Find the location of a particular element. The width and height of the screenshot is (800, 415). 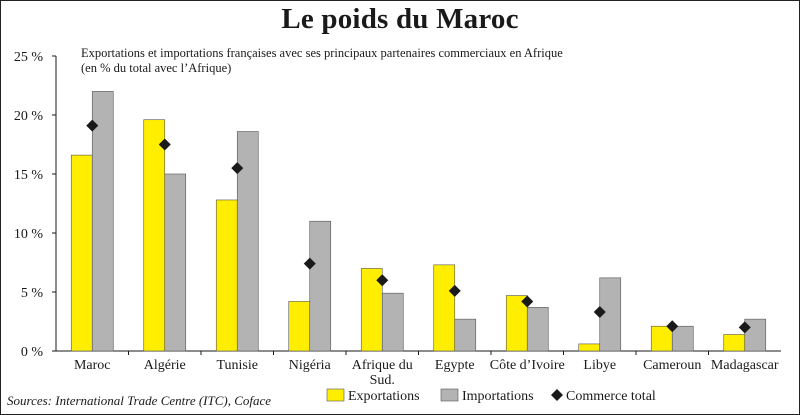

y-tick-label: 0 % is located at coordinates (32, 352).